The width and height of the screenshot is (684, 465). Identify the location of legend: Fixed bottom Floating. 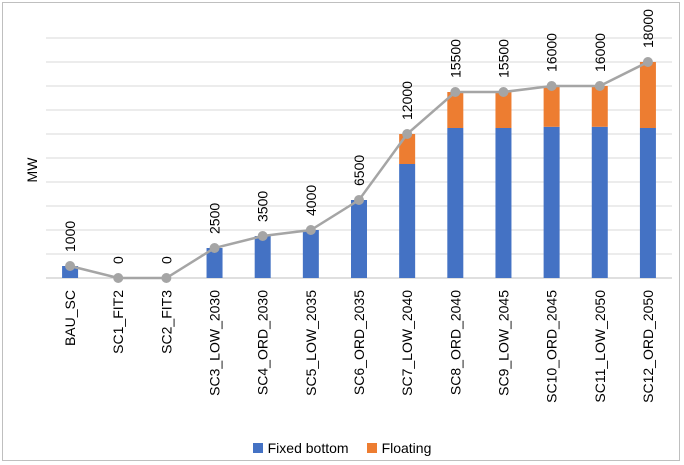
(342, 448).